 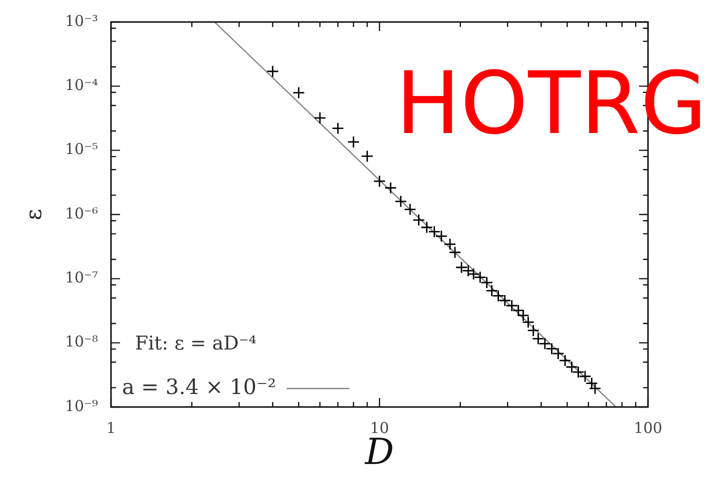 I want to click on y-axis-title: ε, so click(x=34, y=214).